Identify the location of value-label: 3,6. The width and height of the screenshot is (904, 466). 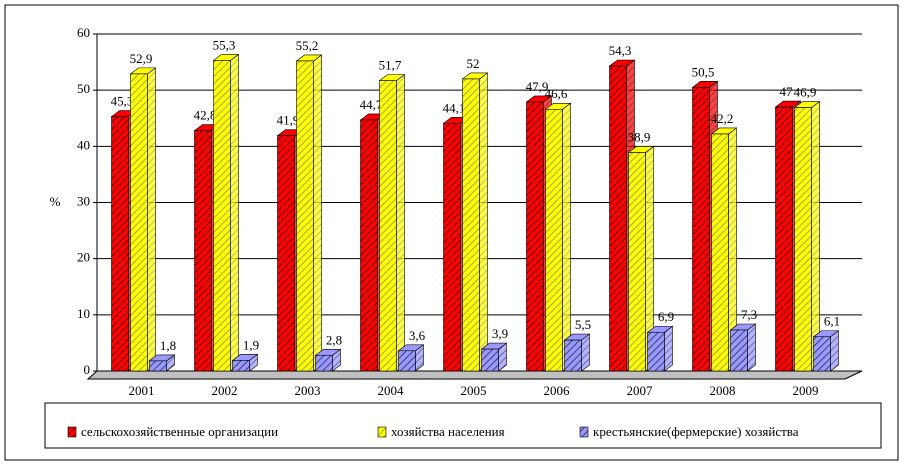
(417, 335).